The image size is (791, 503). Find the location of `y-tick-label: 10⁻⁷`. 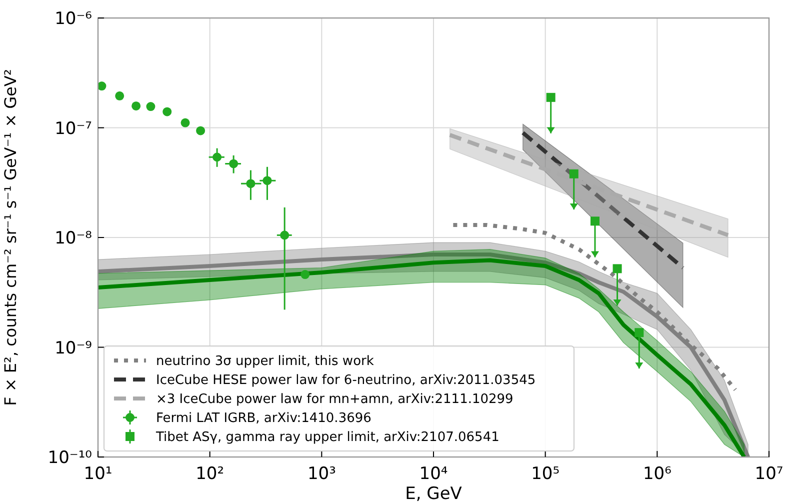

y-tick-label: 10⁻⁷ is located at coordinates (73, 128).